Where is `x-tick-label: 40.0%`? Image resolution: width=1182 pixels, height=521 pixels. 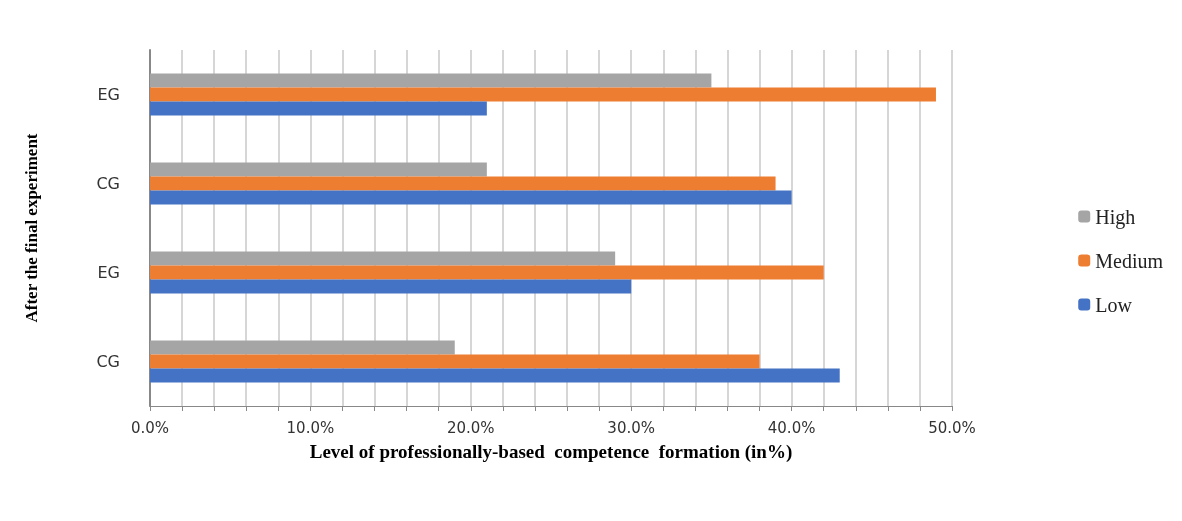 x-tick-label: 40.0% is located at coordinates (791, 427).